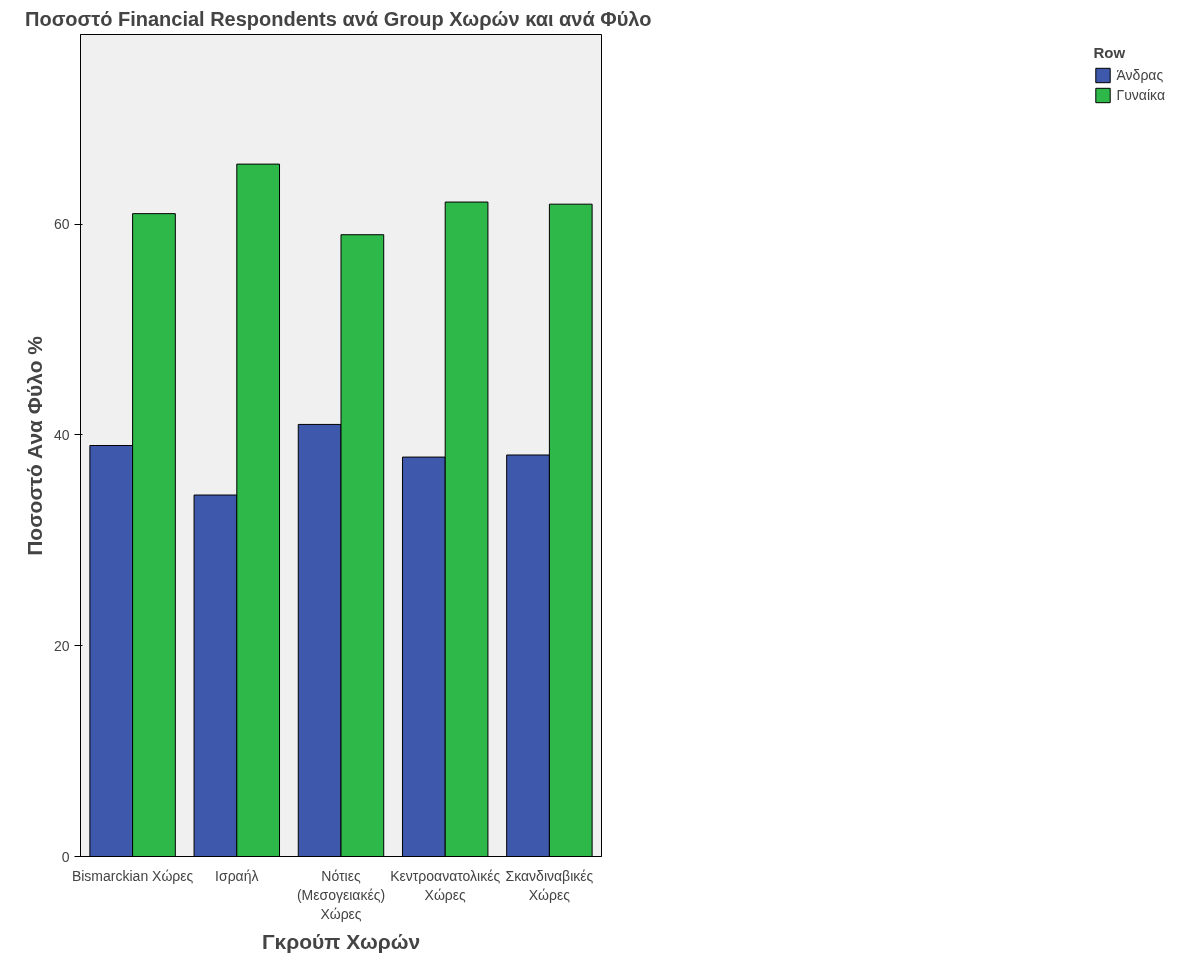  Describe the element at coordinates (1140, 75) in the screenshot. I see `legend-label: Άνδρας` at that location.